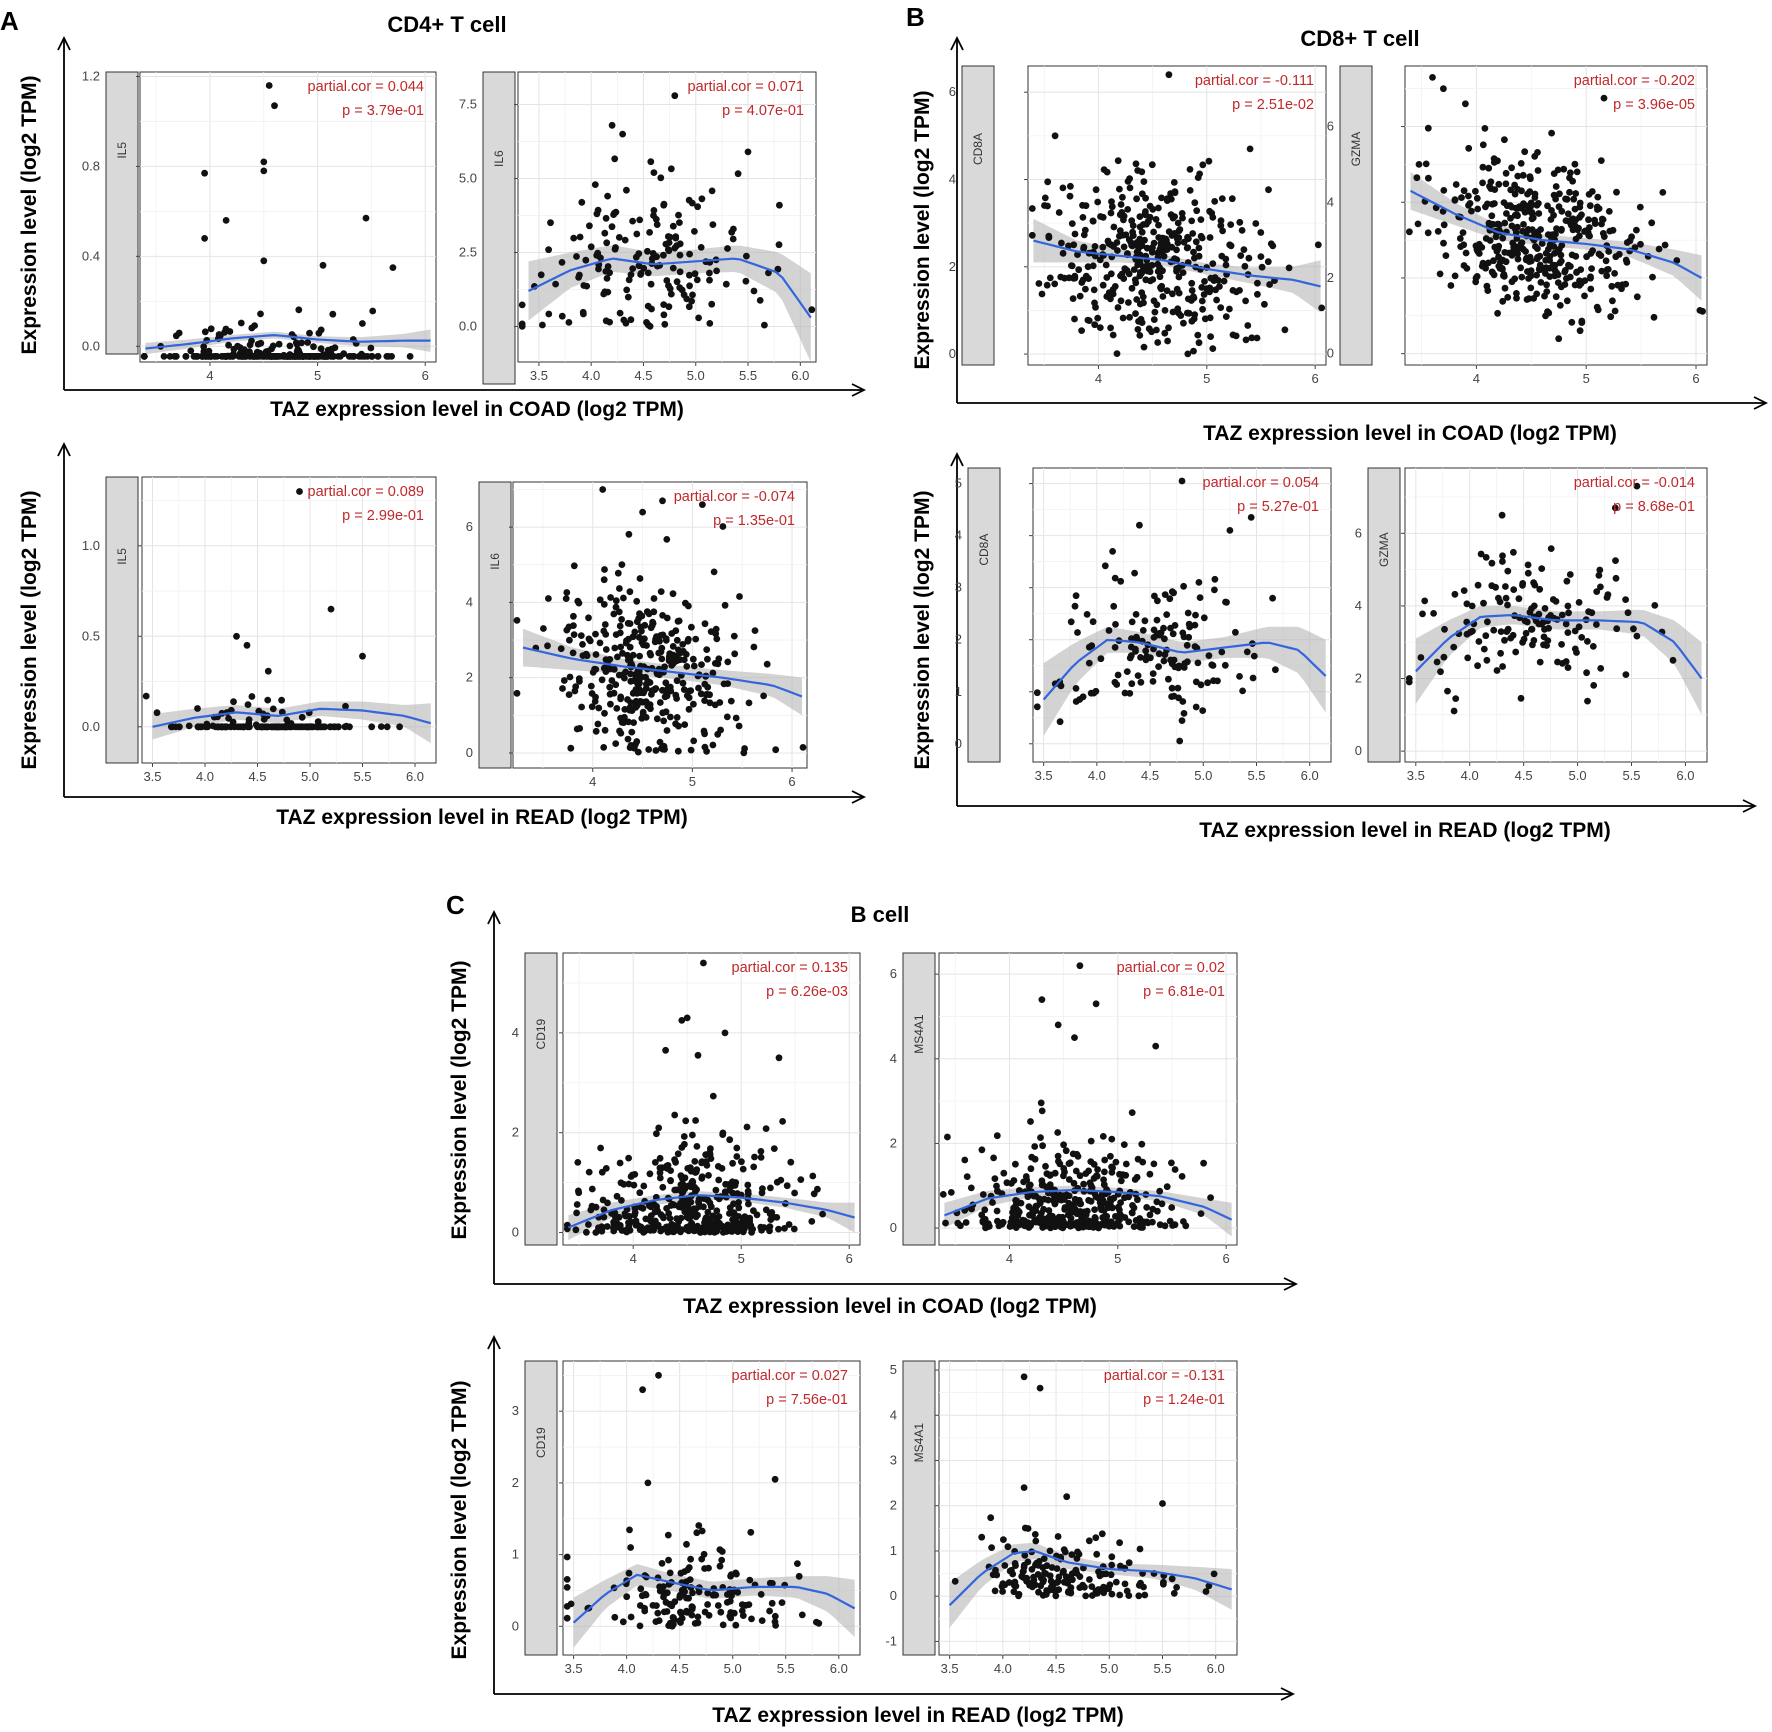  Describe the element at coordinates (693, 1500) in the screenshot. I see `data-points` at that location.